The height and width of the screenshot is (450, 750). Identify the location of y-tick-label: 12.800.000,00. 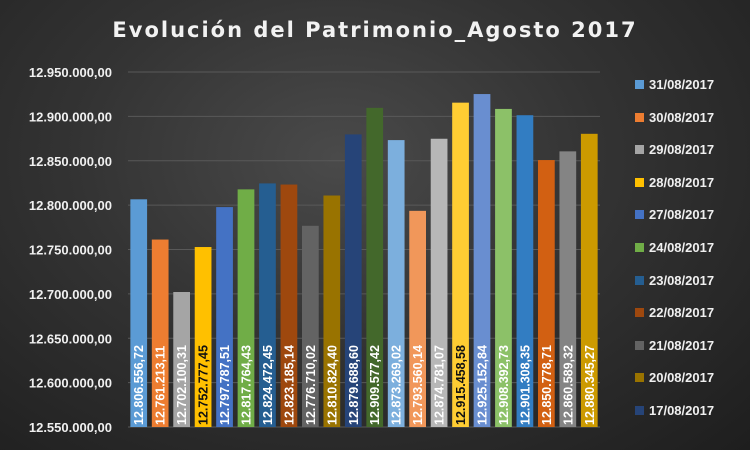
(70, 205).